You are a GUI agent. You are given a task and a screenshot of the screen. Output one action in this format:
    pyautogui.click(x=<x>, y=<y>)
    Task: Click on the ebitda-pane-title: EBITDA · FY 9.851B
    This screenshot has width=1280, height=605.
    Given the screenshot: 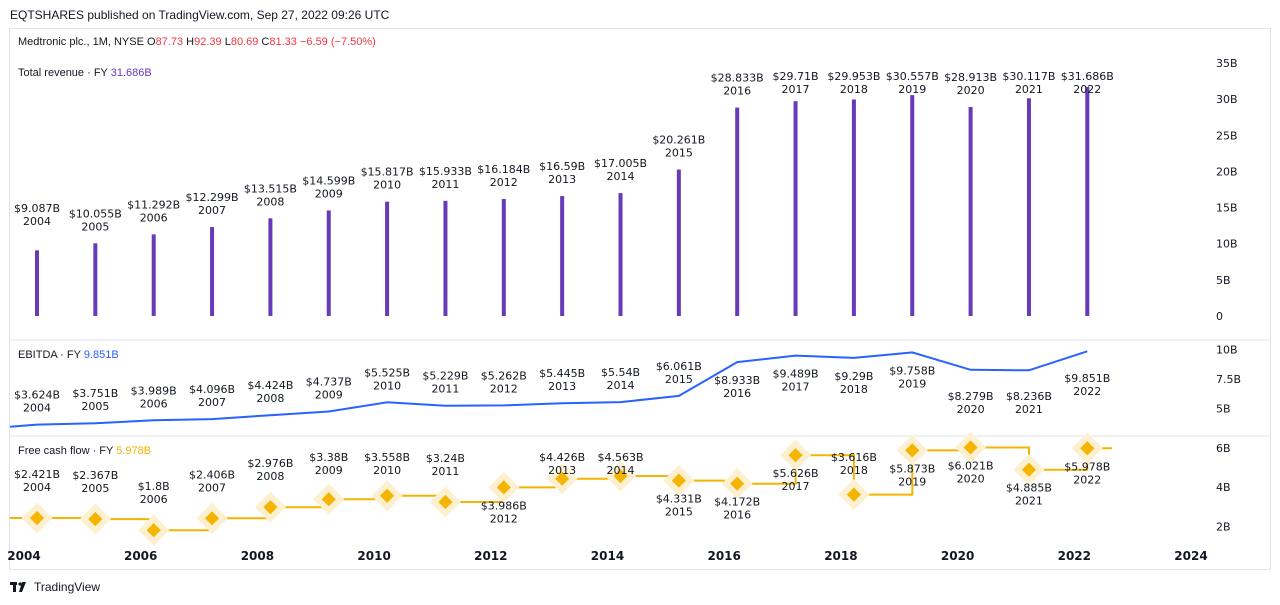 What is the action you would take?
    pyautogui.click(x=68, y=355)
    